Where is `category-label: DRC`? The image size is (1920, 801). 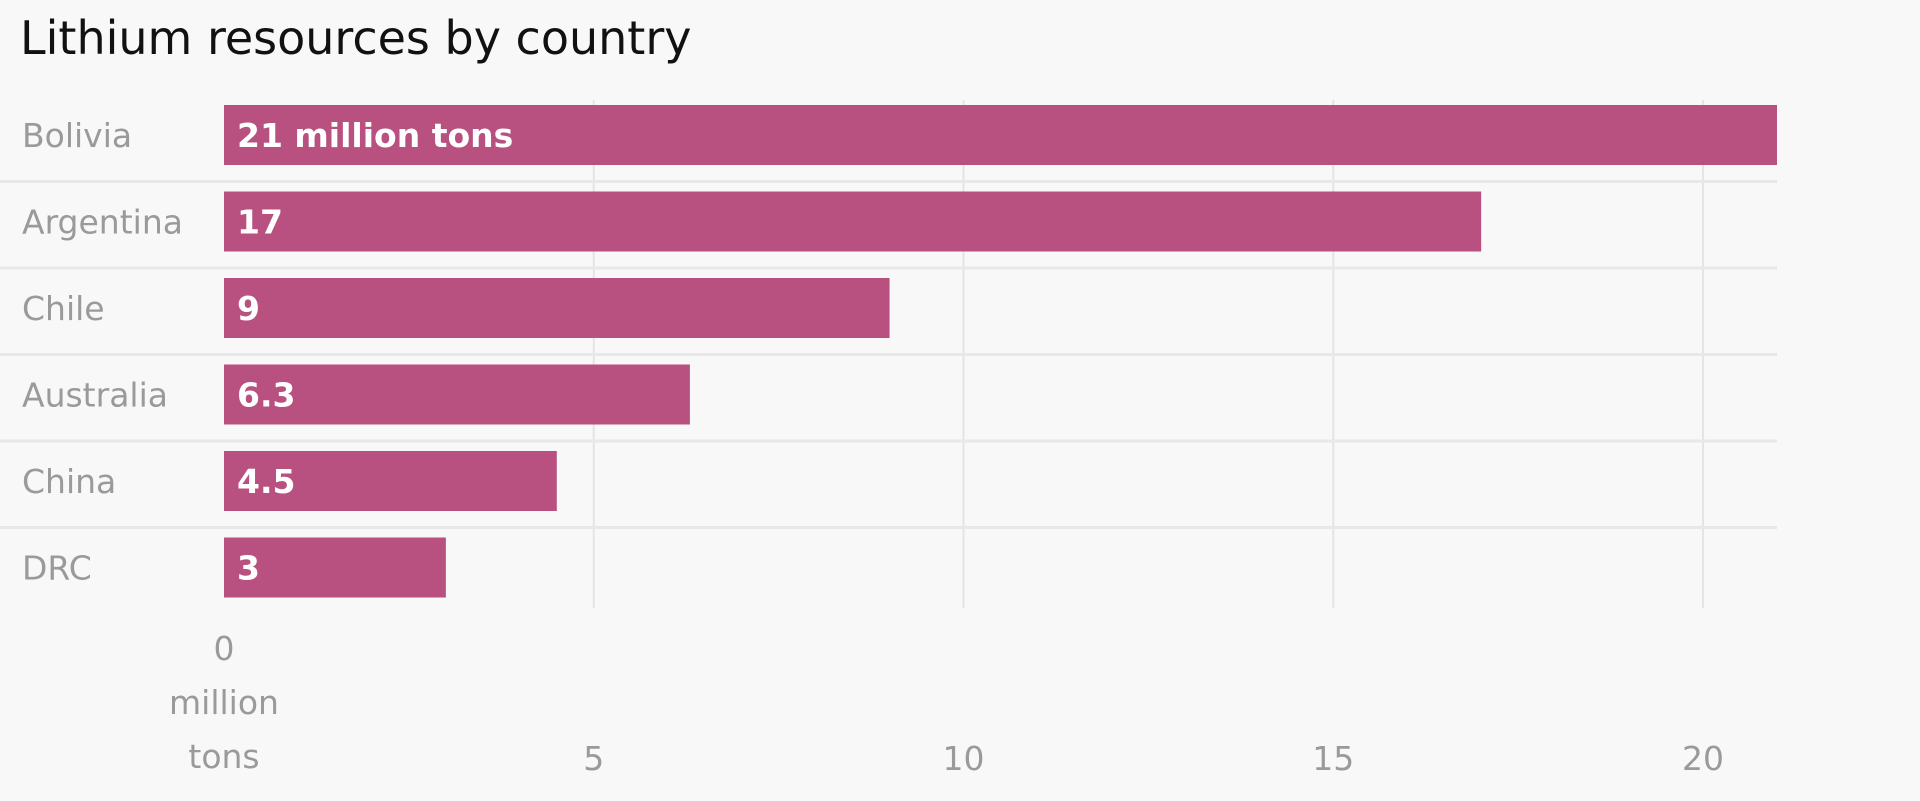 category-label: DRC is located at coordinates (57, 568).